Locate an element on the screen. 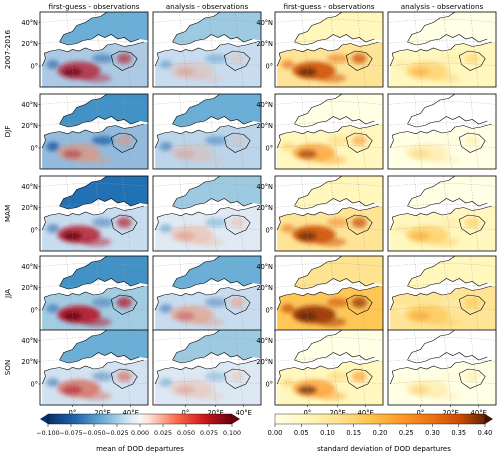 The image size is (500, 461). colorbar-tick-label: 0.05 is located at coordinates (301, 433).